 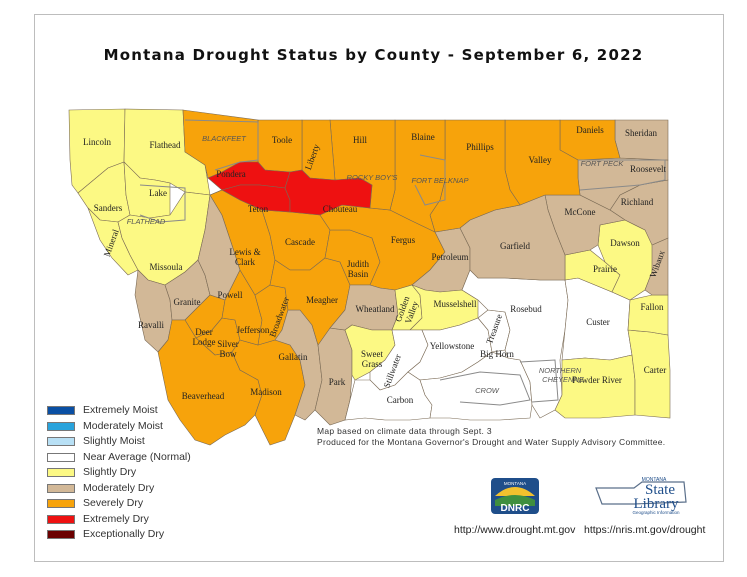 What do you see at coordinates (641, 133) in the screenshot?
I see `county-label: Sheridan` at bounding box center [641, 133].